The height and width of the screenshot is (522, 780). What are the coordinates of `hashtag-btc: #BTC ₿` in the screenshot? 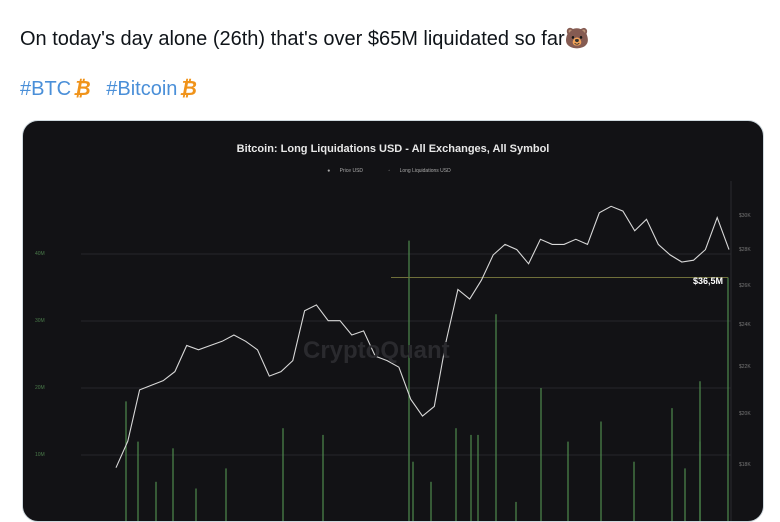 It's located at (55, 89).